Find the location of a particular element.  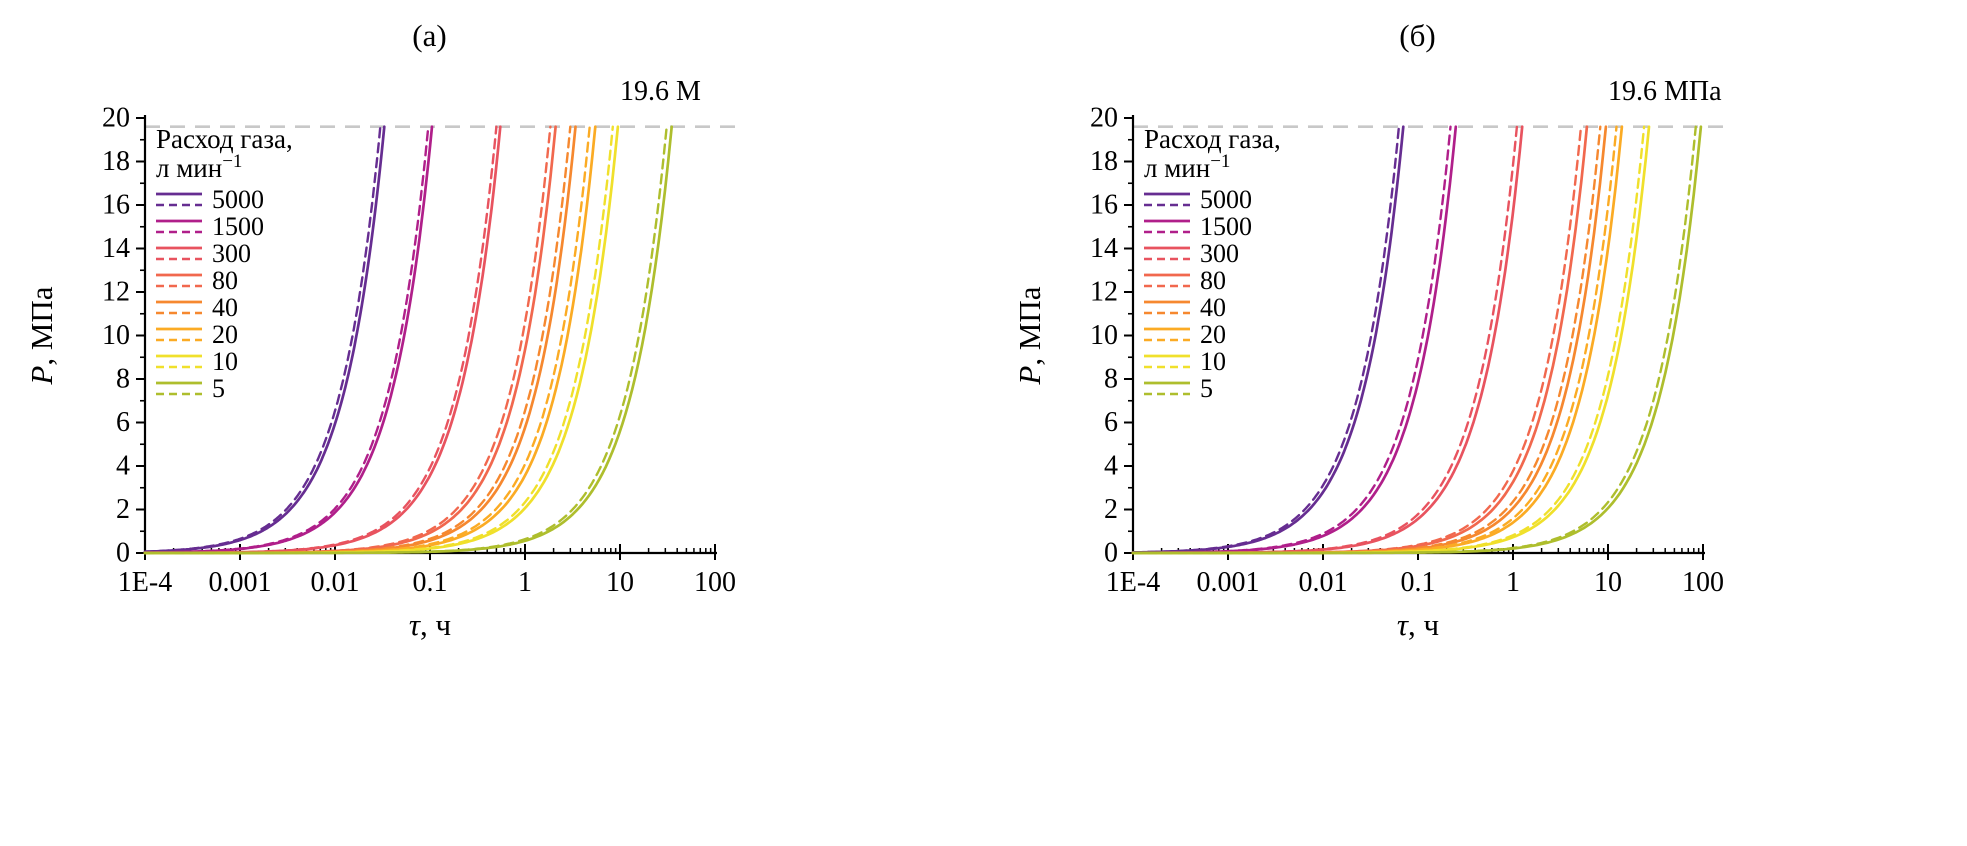

pressure-limit-label: 19.6 М is located at coordinates (660, 91).